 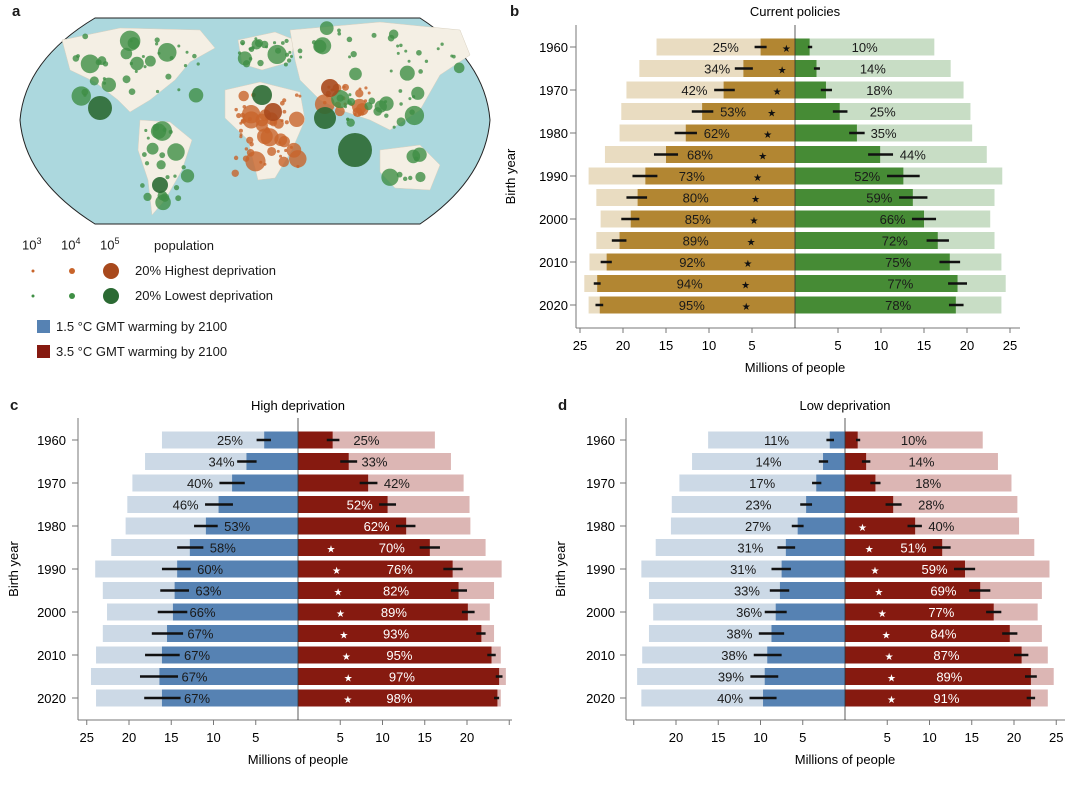 I want to click on legend-high-deprivation: 20% Highest deprivation, so click(x=205, y=270).